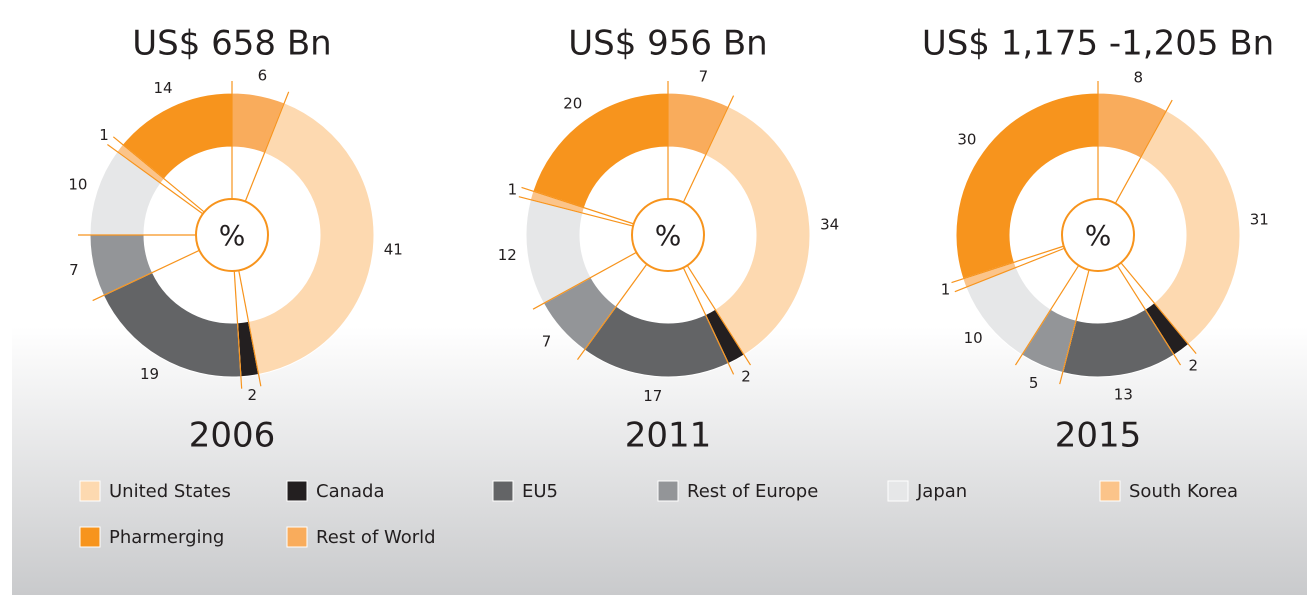  Describe the element at coordinates (376, 537) in the screenshot. I see `legend-label: Rest of World` at that location.